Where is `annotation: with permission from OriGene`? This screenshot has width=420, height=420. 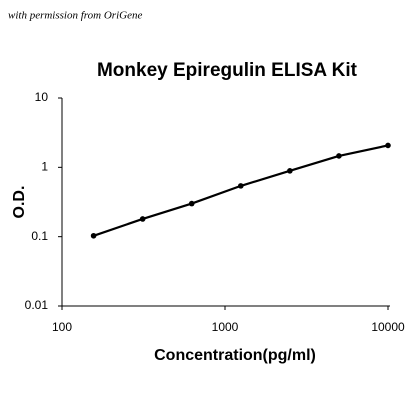 annotation: with permission from OriGene is located at coordinates (75, 16).